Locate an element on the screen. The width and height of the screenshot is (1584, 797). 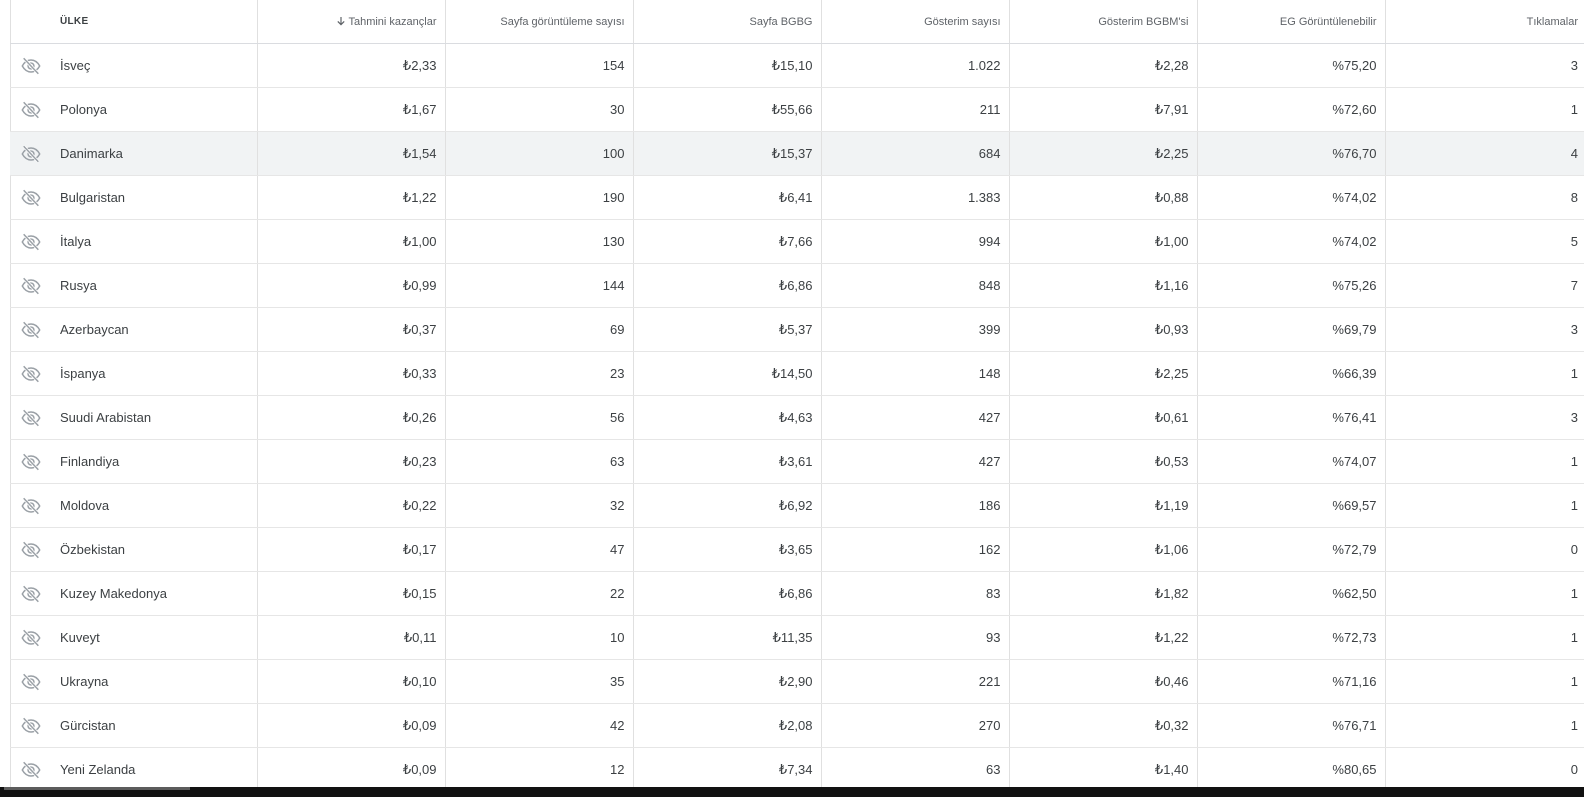
cell-country: Finlandiya is located at coordinates (155, 461).